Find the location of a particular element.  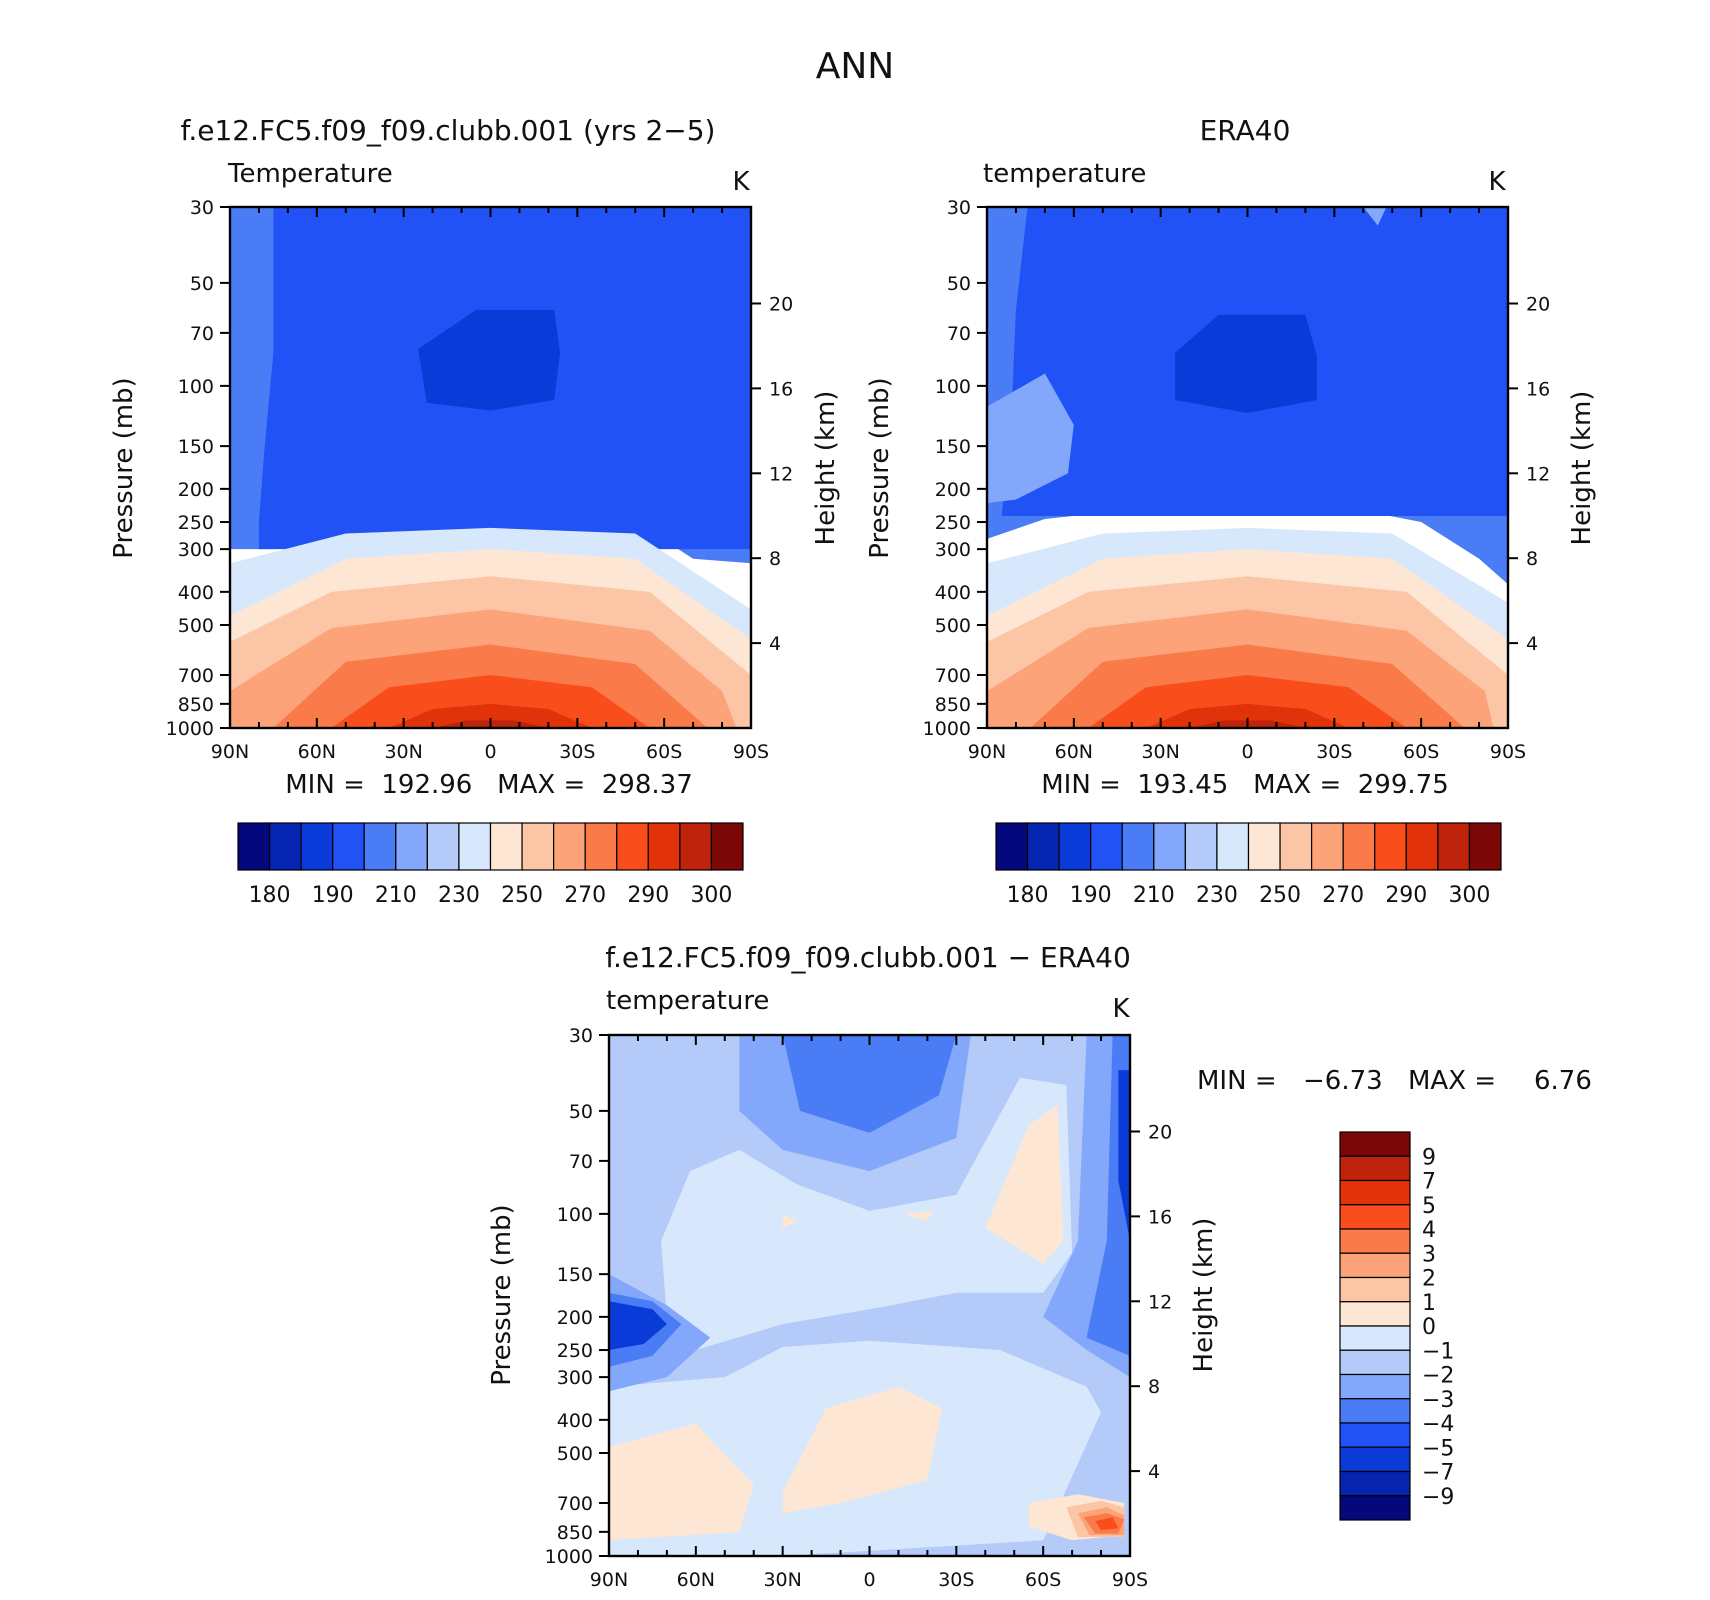

diff-colorbar-label: −9 is located at coordinates (1438, 1497).